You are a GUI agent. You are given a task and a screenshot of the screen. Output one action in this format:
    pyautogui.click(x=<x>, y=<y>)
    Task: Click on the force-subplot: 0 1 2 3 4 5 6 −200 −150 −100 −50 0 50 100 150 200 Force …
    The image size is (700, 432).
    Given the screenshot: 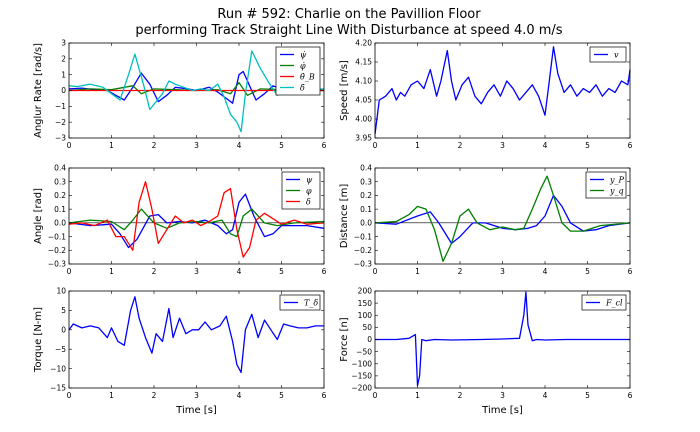 What is the action you would take?
    pyautogui.click(x=486, y=351)
    